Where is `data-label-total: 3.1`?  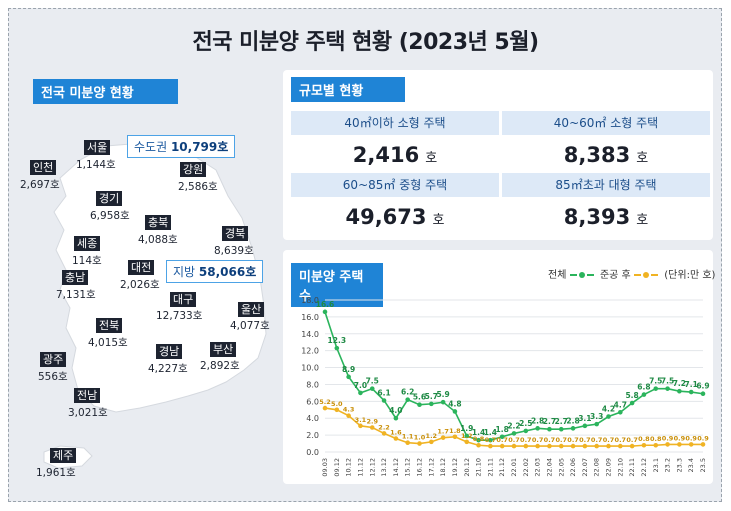
data-label-total: 3.1 is located at coordinates (584, 418).